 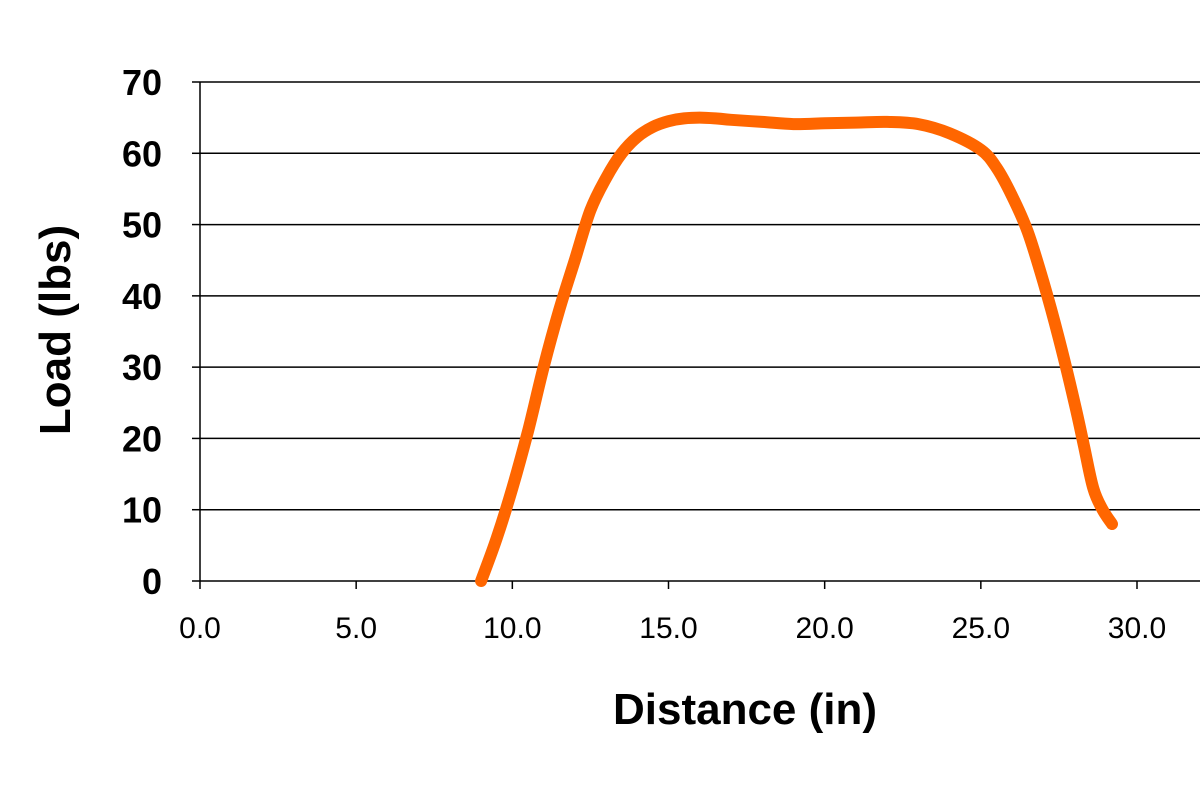 What do you see at coordinates (142, 225) in the screenshot?
I see `y-tick-label: 50` at bounding box center [142, 225].